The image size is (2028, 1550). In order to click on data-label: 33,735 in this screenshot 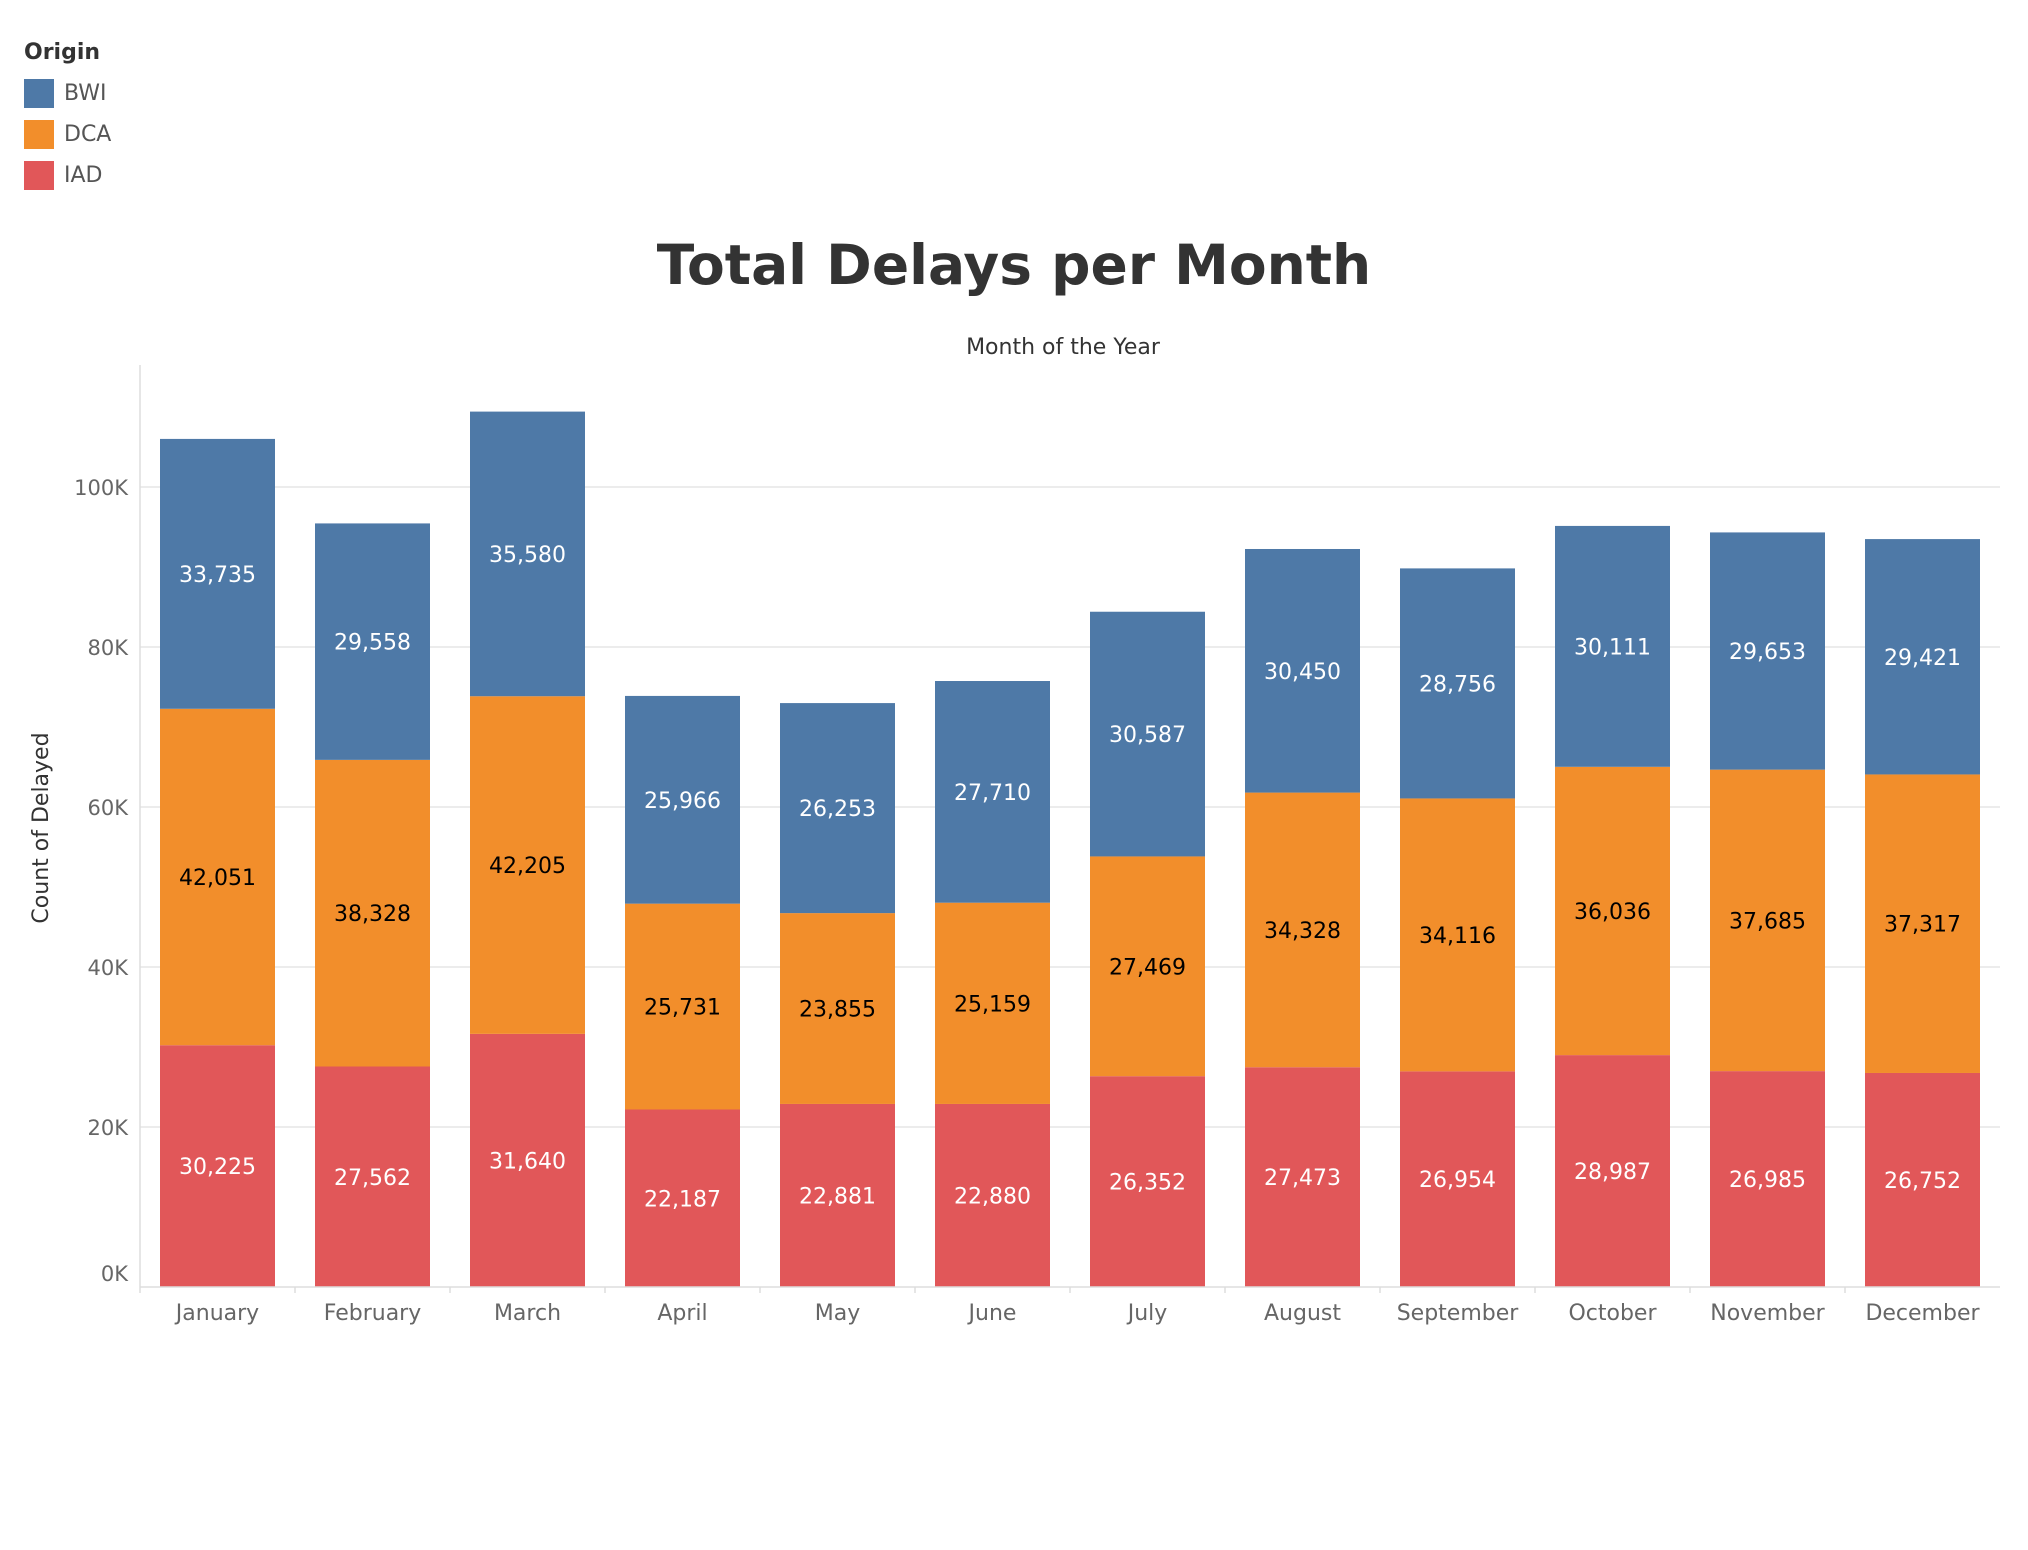, I will do `click(217, 575)`.